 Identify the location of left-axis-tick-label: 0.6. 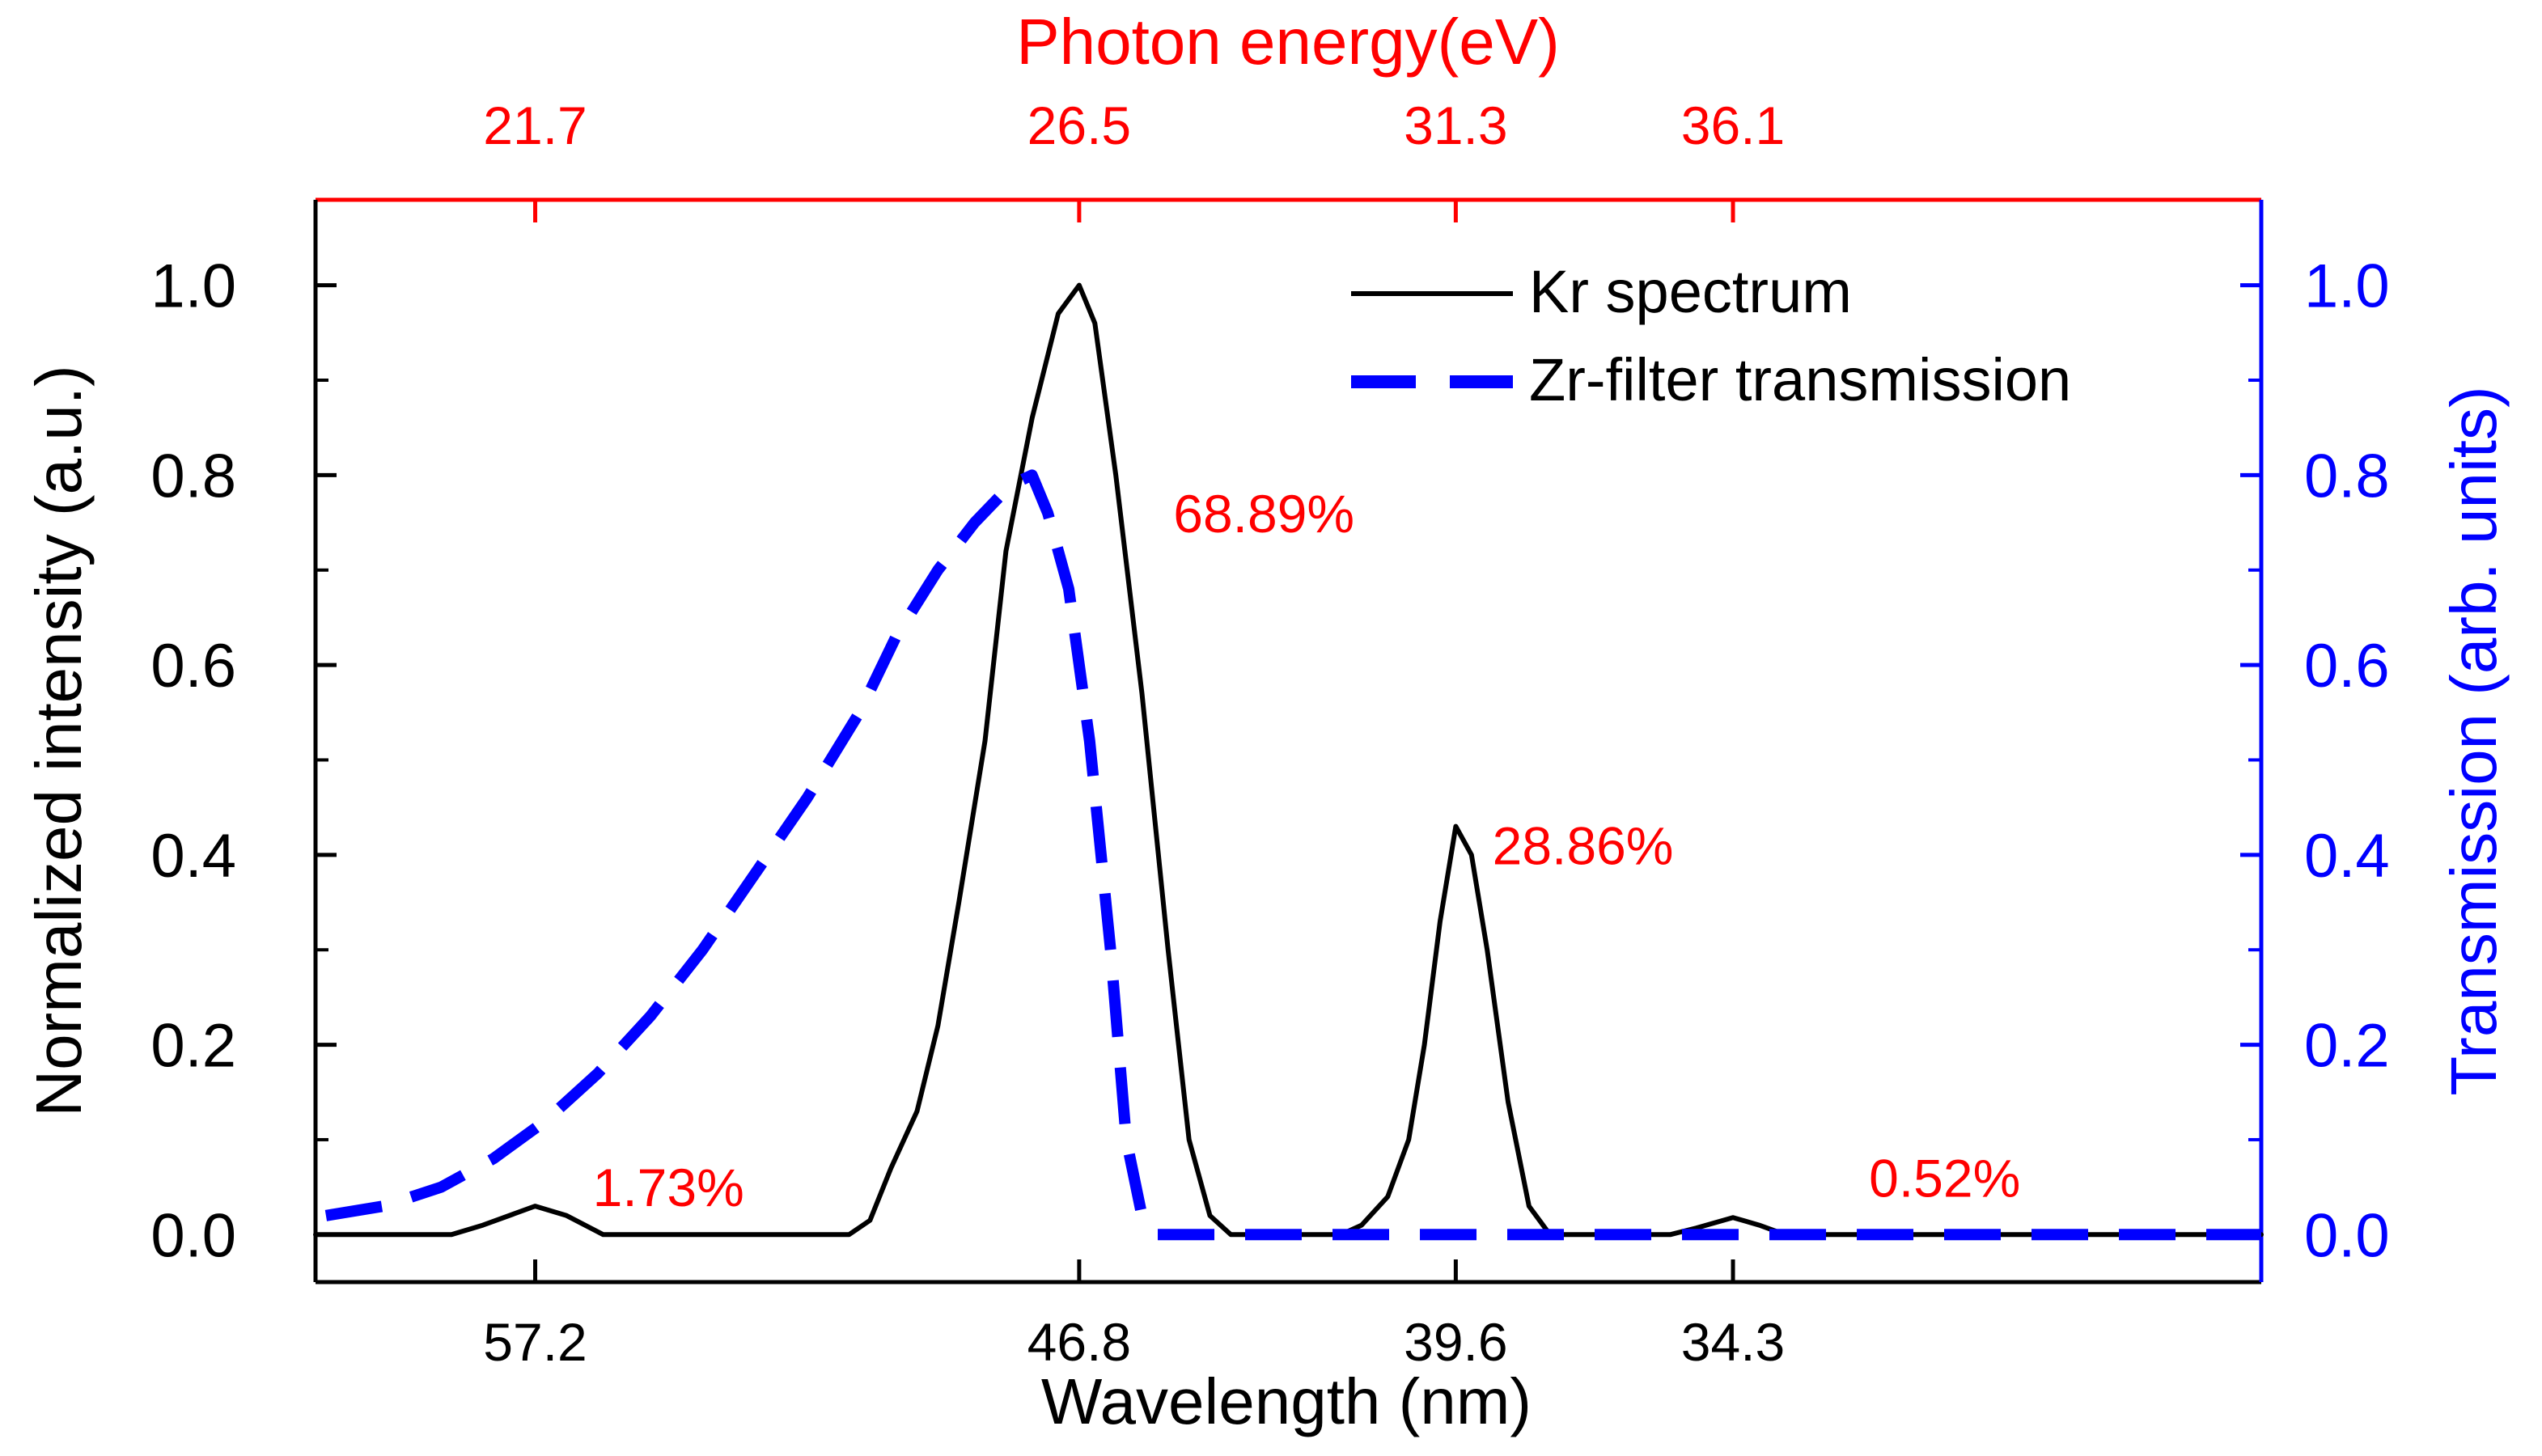
(193, 666).